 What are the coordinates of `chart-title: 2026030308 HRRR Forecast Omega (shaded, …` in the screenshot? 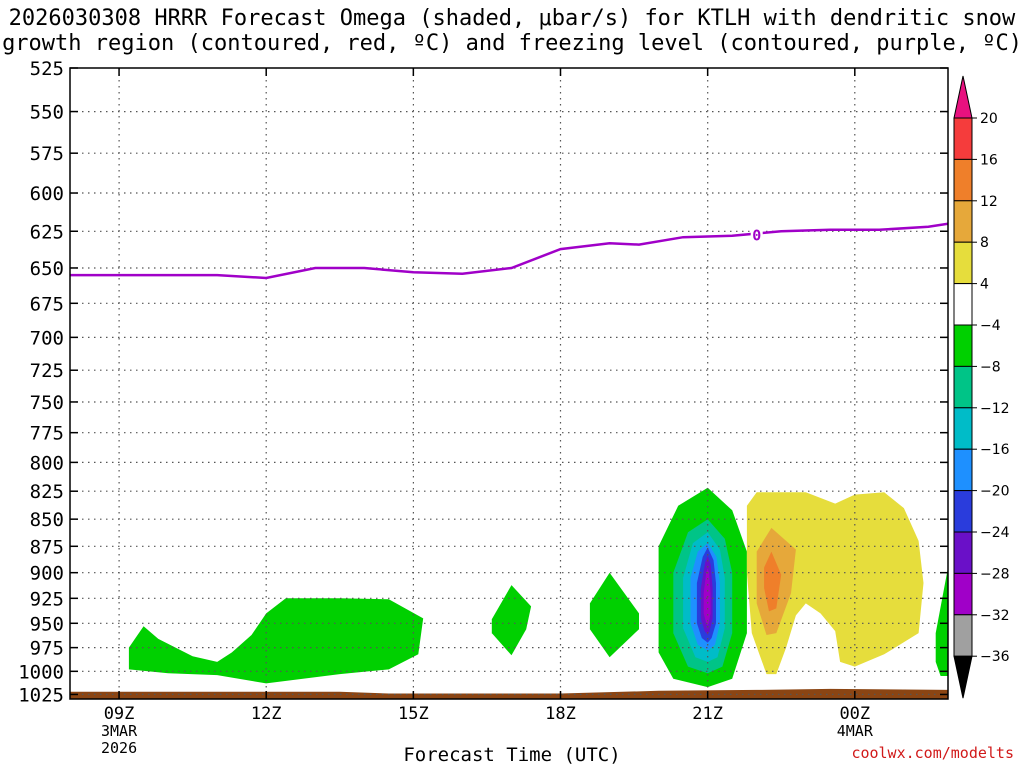 It's located at (512, 31).